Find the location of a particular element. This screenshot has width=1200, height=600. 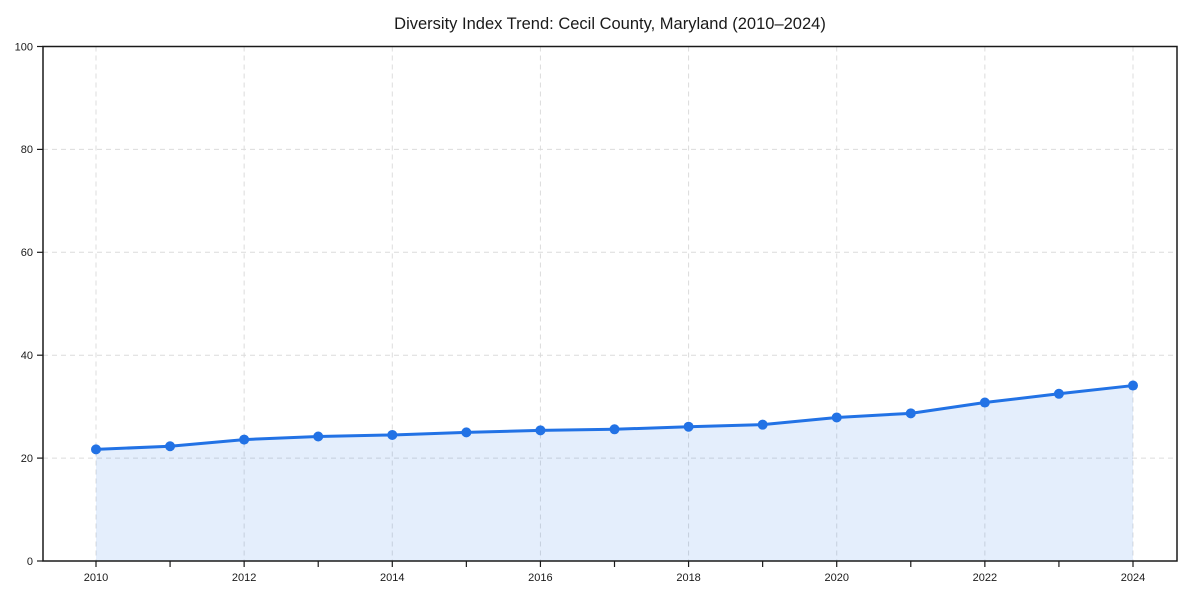

x-tick-label: 2022 is located at coordinates (985, 578).